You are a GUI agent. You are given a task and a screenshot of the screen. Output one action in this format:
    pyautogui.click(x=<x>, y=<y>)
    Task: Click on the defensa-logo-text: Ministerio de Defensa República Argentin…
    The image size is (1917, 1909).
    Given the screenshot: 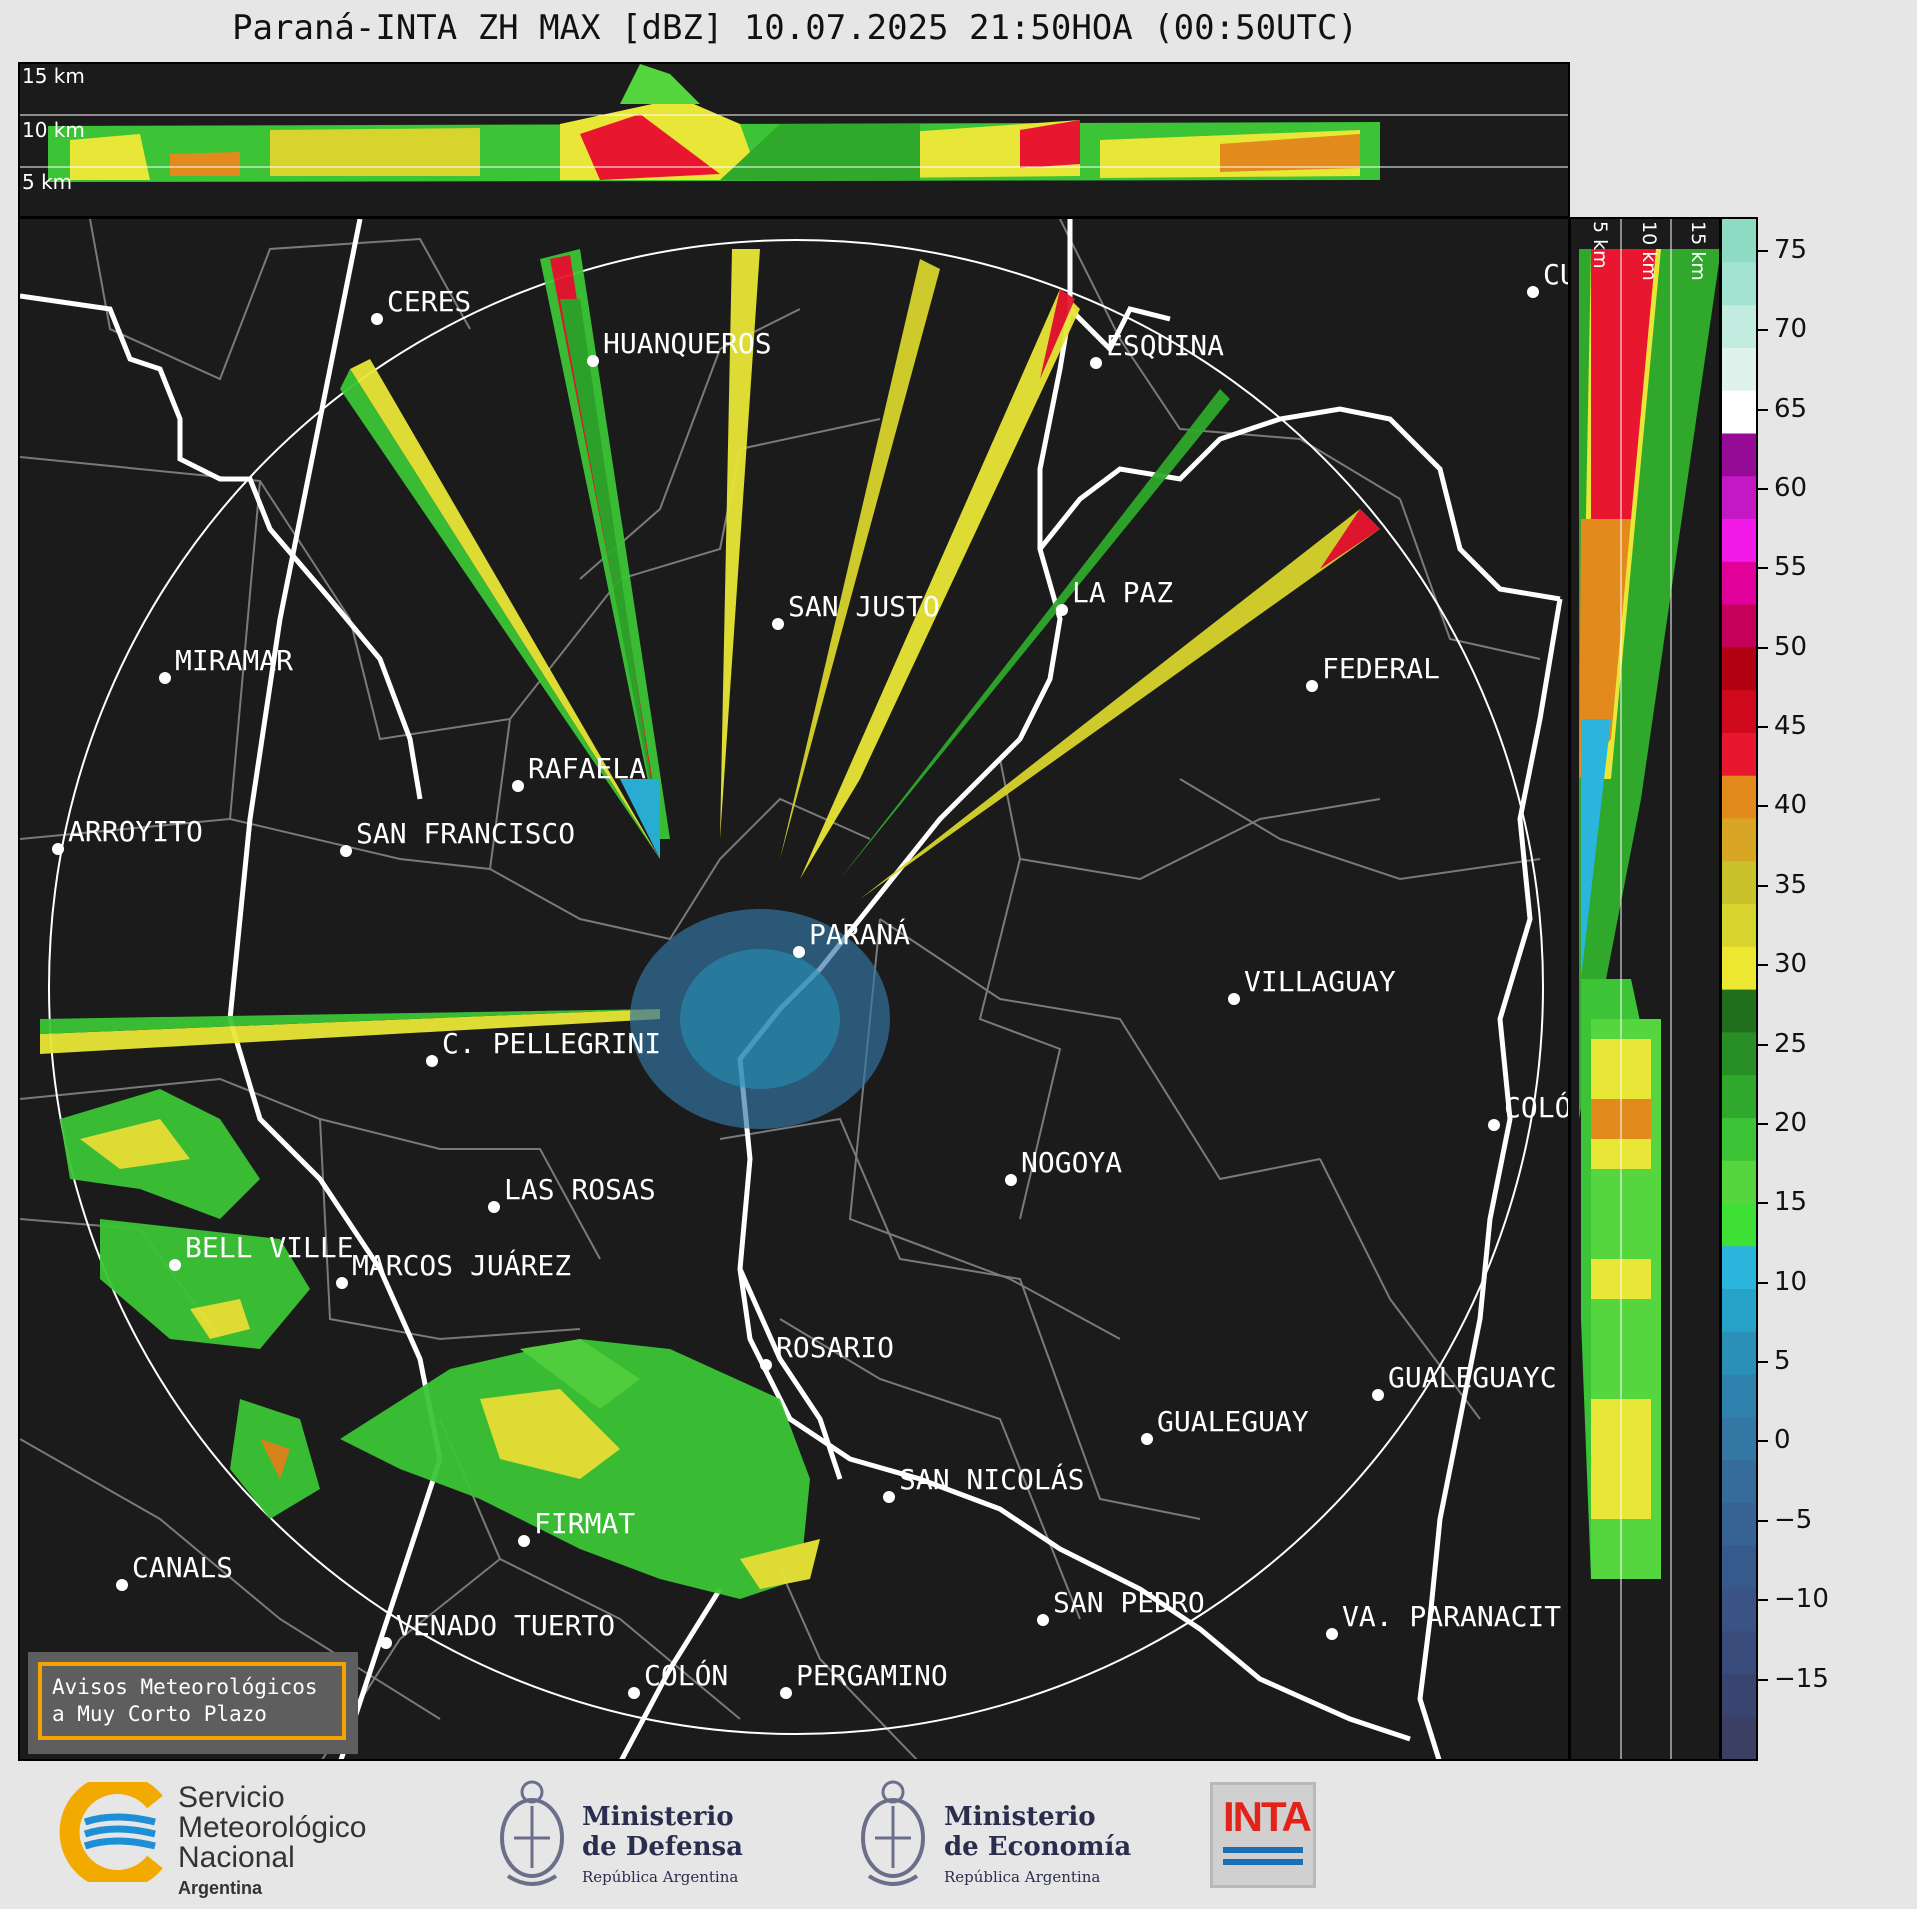 What is the action you would take?
    pyautogui.click(x=662, y=1847)
    